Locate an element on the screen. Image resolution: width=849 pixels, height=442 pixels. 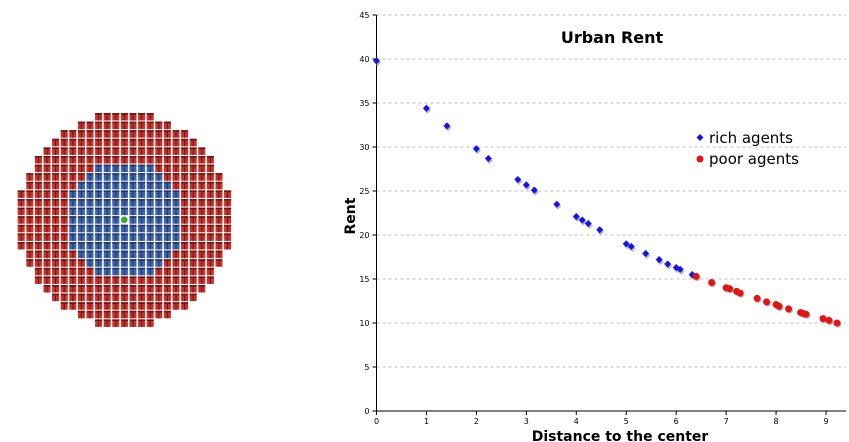
x-tick-label: 6 is located at coordinates (676, 421).